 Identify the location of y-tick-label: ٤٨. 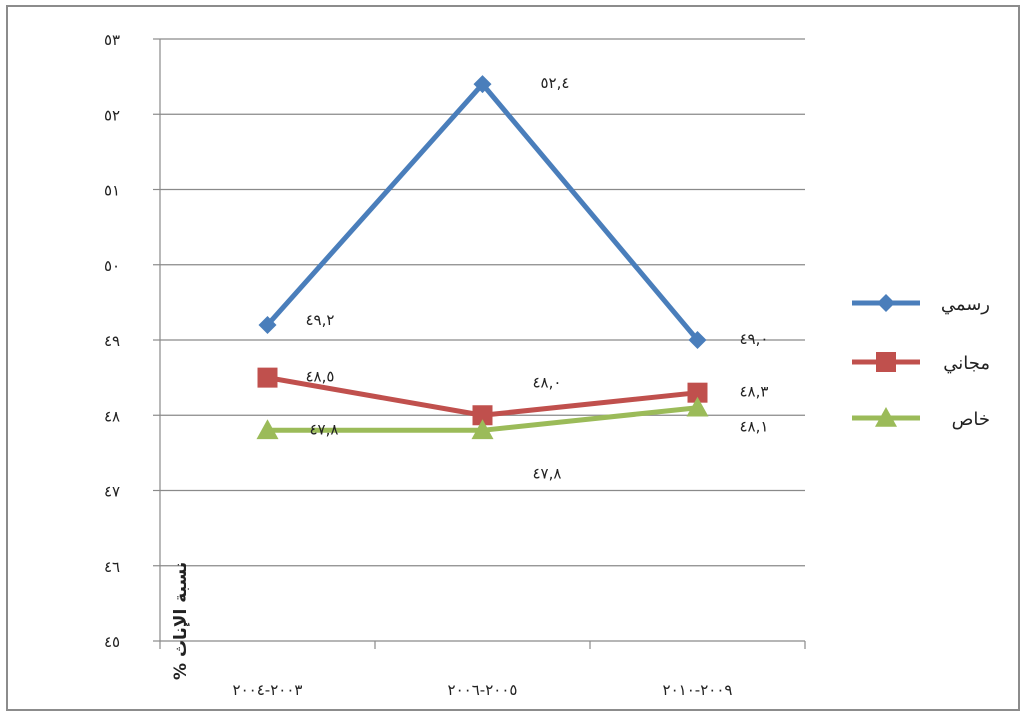
(112, 416).